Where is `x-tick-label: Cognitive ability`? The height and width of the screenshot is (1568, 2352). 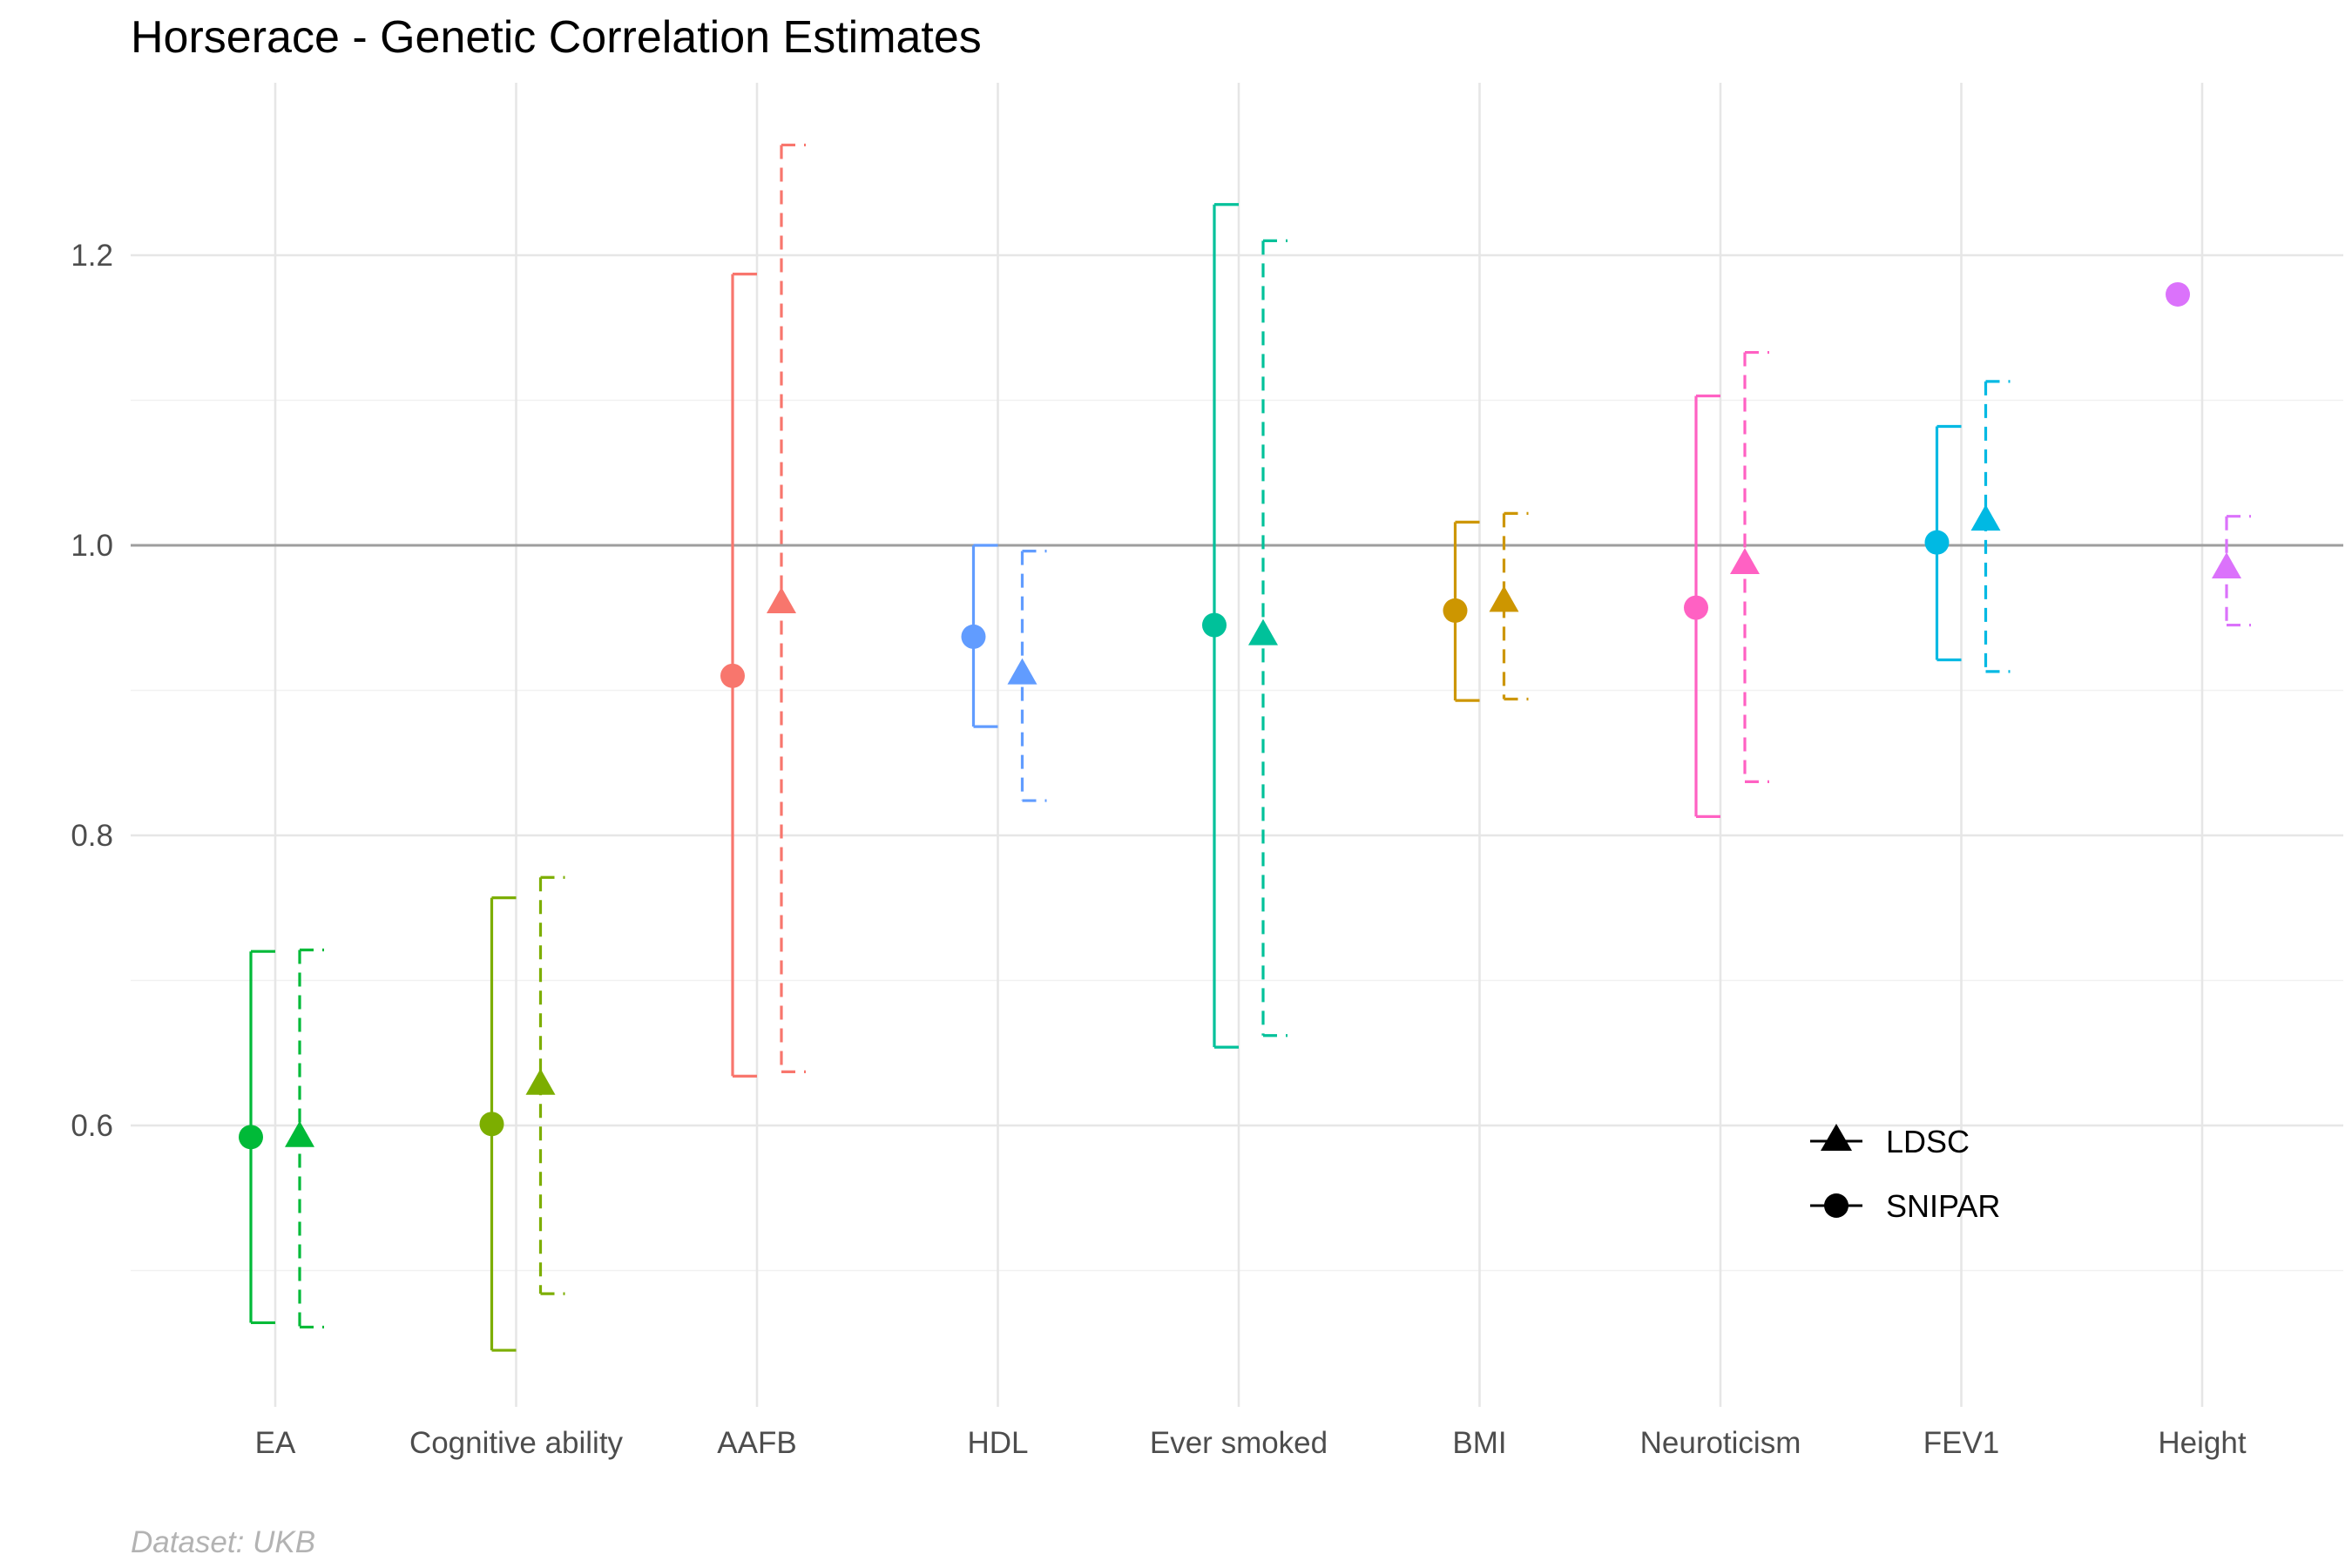 x-tick-label: Cognitive ability is located at coordinates (516, 1443).